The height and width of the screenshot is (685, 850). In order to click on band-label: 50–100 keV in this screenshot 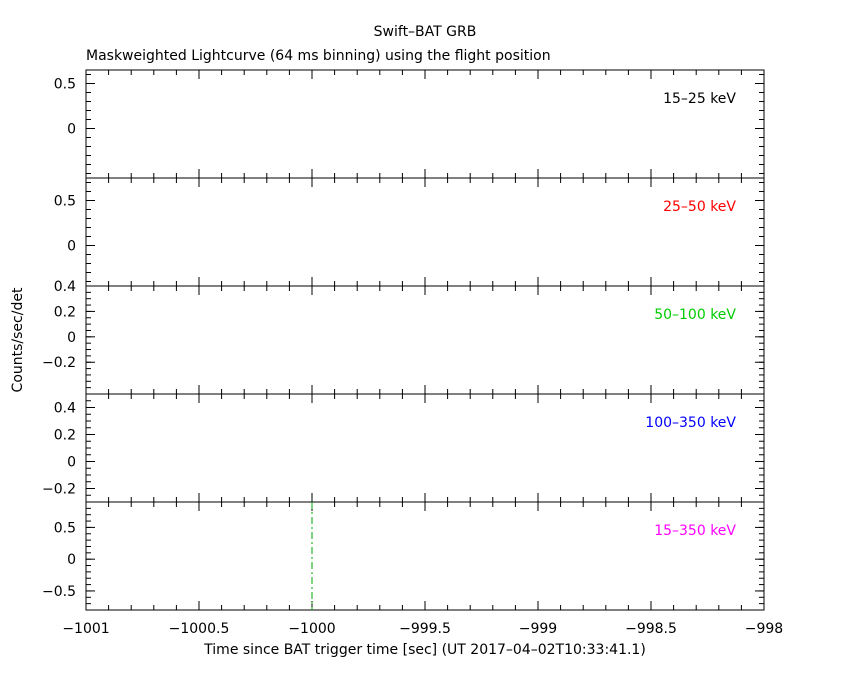, I will do `click(695, 315)`.